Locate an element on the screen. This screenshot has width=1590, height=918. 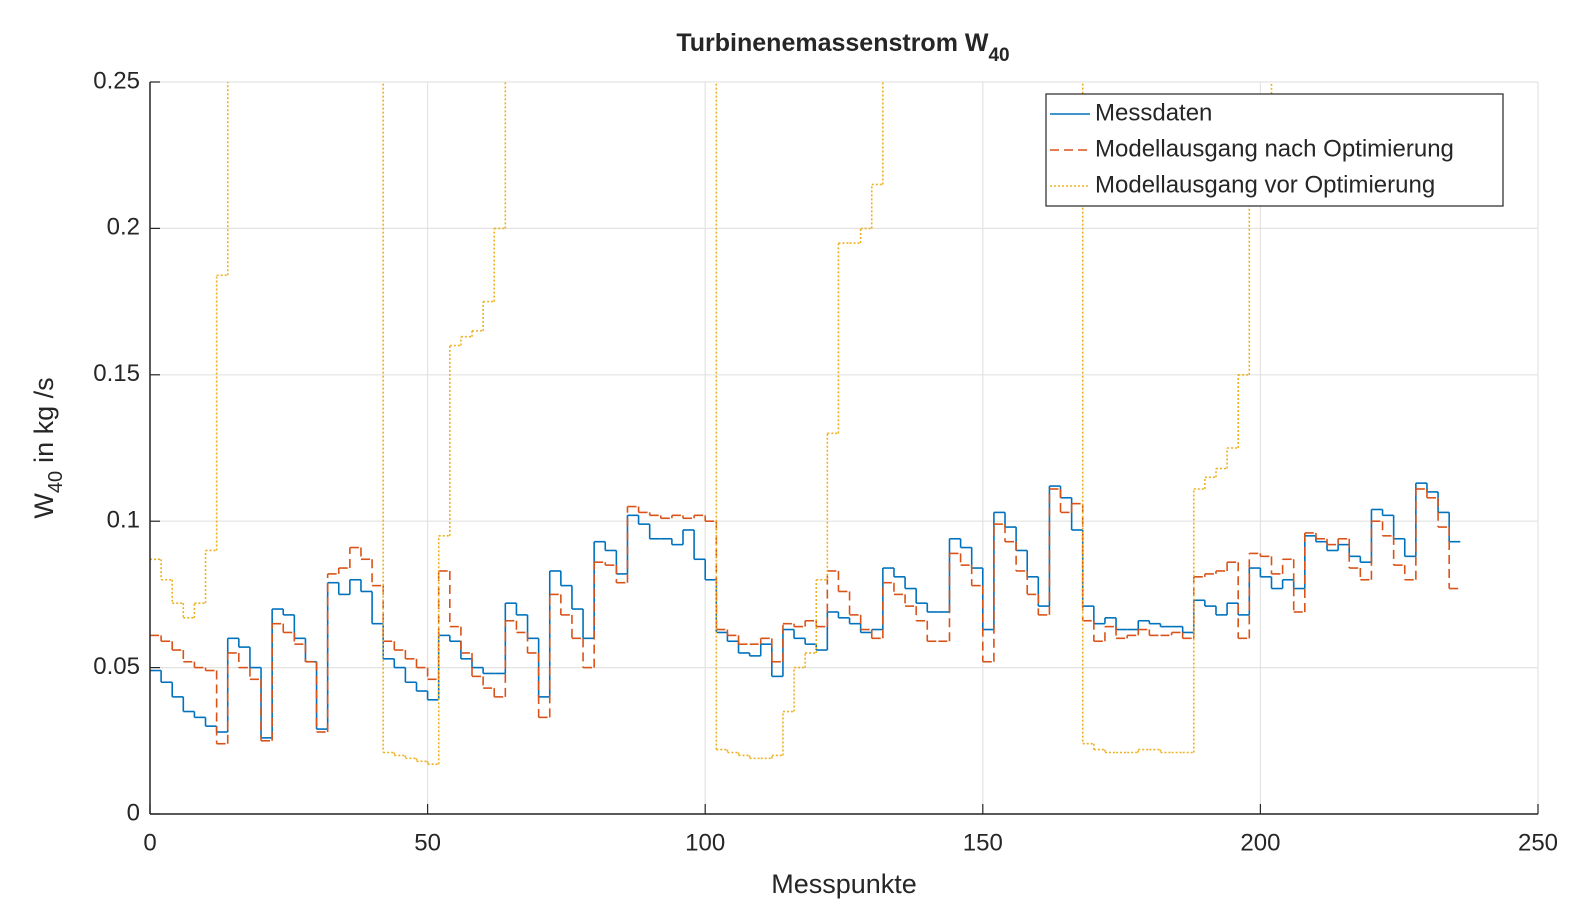
y-tick-label: 0.15 is located at coordinates (116, 373).